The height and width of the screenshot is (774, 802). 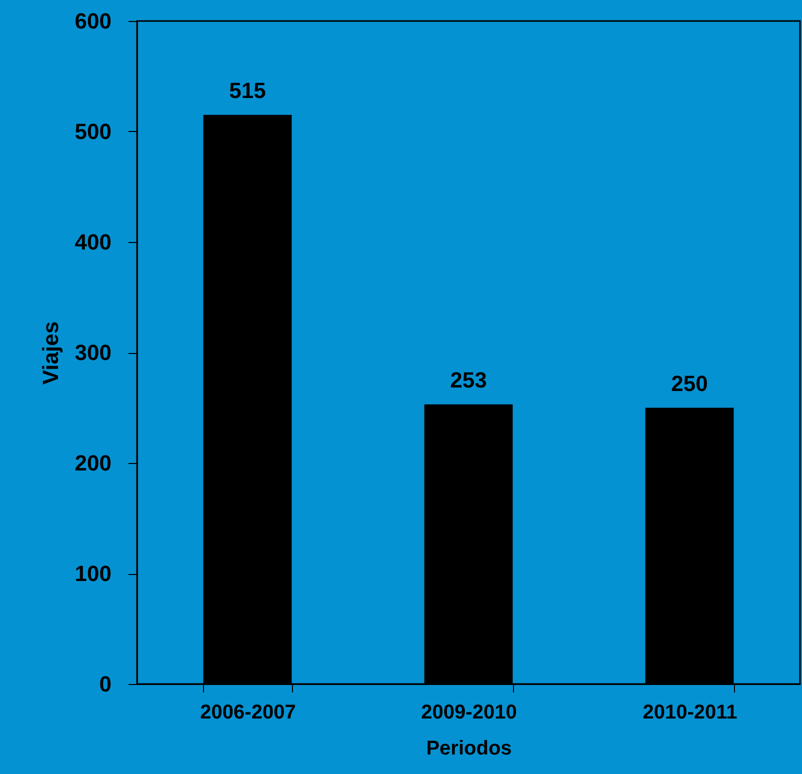 I want to click on x-tick-label: 2009-2010, so click(x=469, y=713).